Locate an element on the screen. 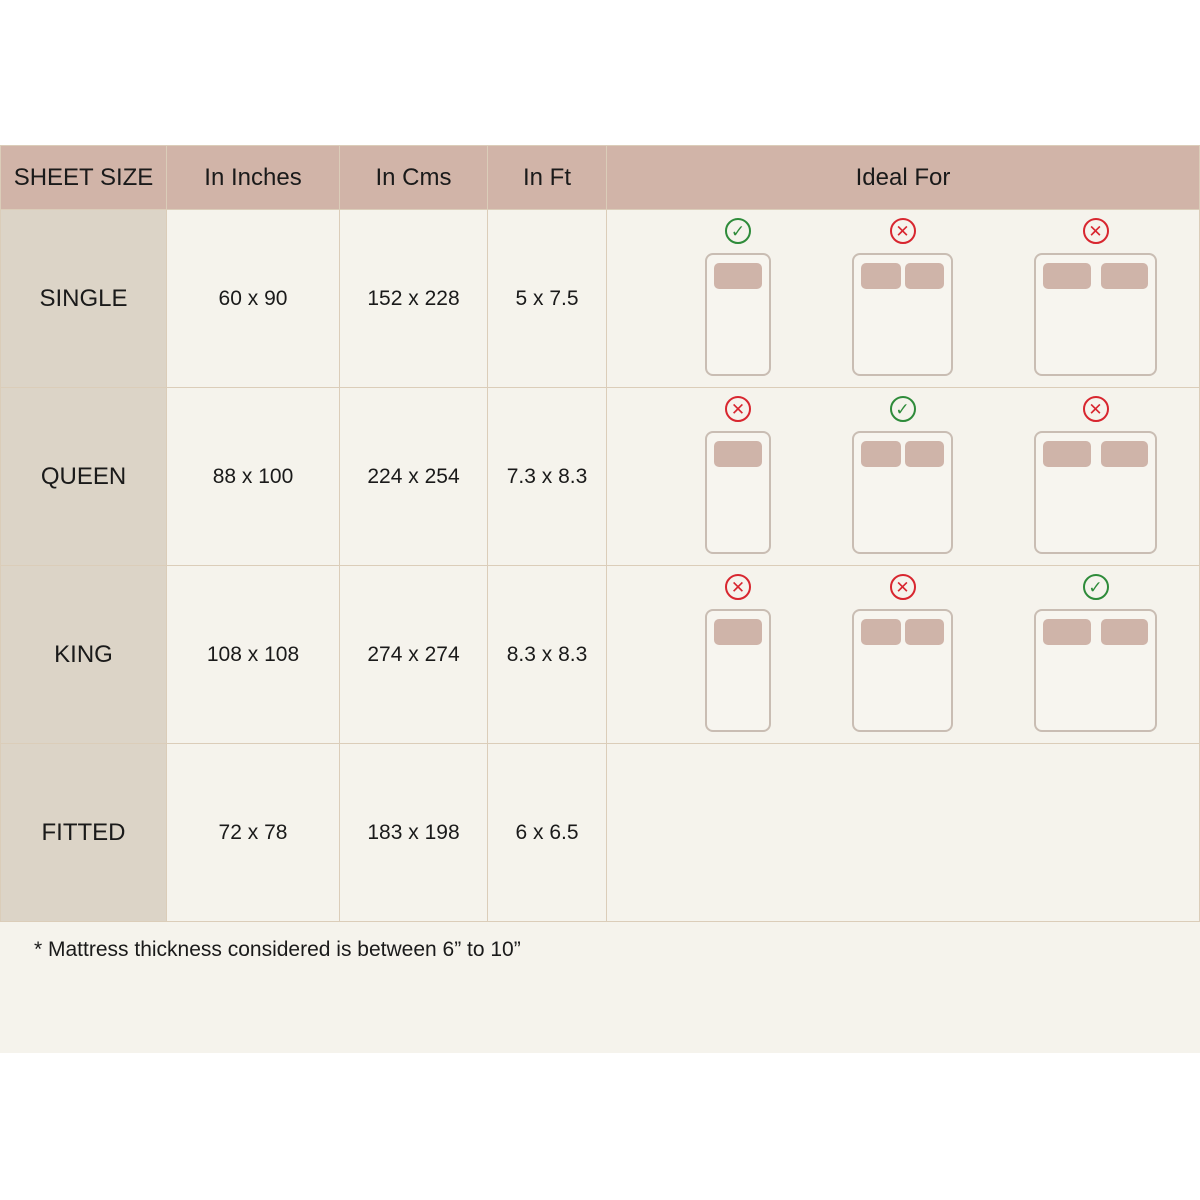 This screenshot has height=1200, width=1200. cms-cell: 274 x 274 is located at coordinates (413, 654).